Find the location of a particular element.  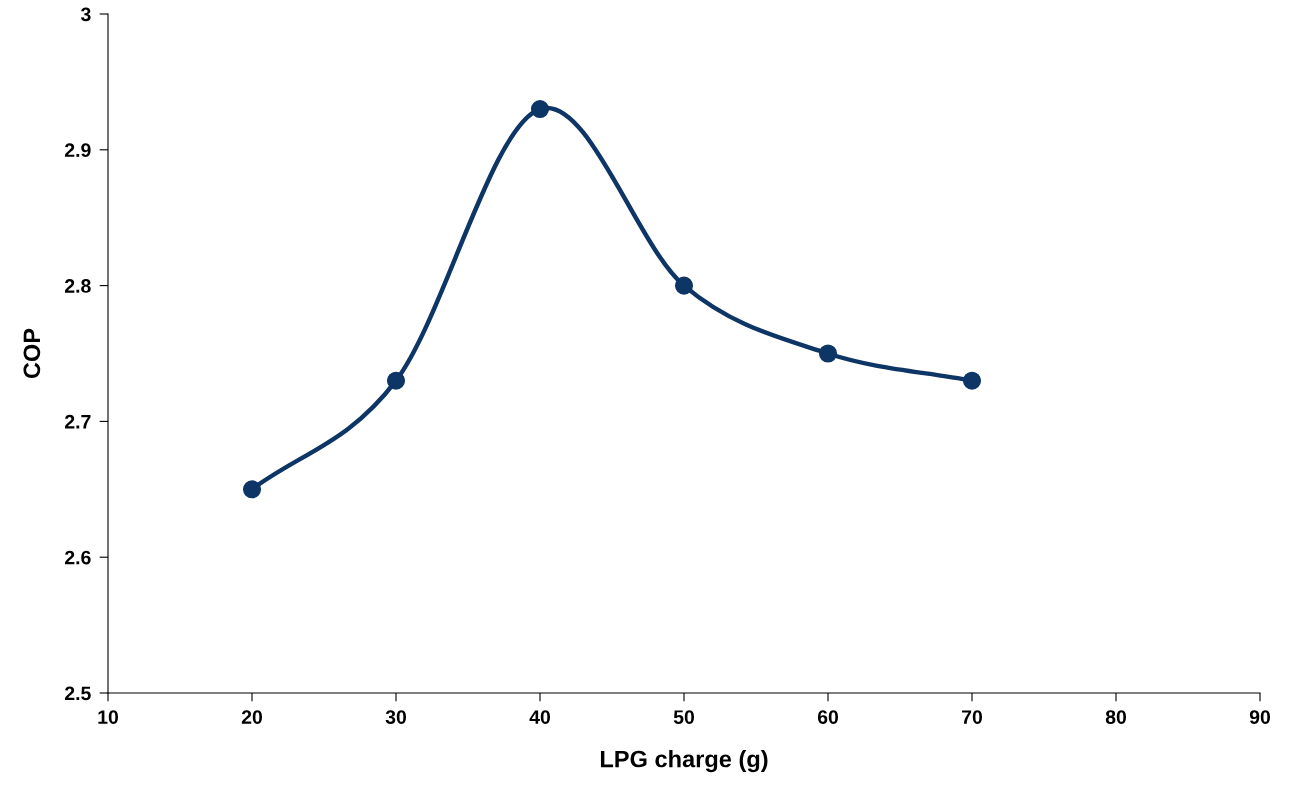

y-tick-label: 2.9 is located at coordinates (77, 150).